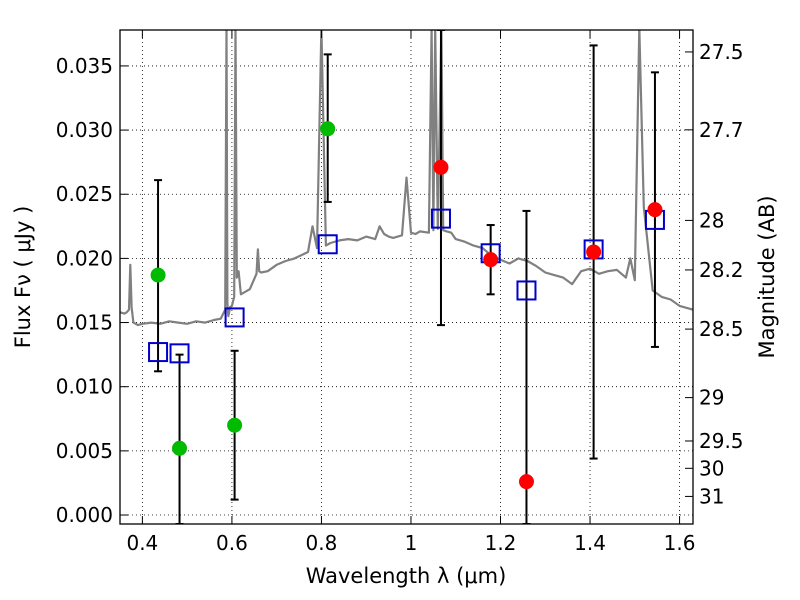  Describe the element at coordinates (142, 543) in the screenshot. I see `x-tick-label: 0.4` at that location.